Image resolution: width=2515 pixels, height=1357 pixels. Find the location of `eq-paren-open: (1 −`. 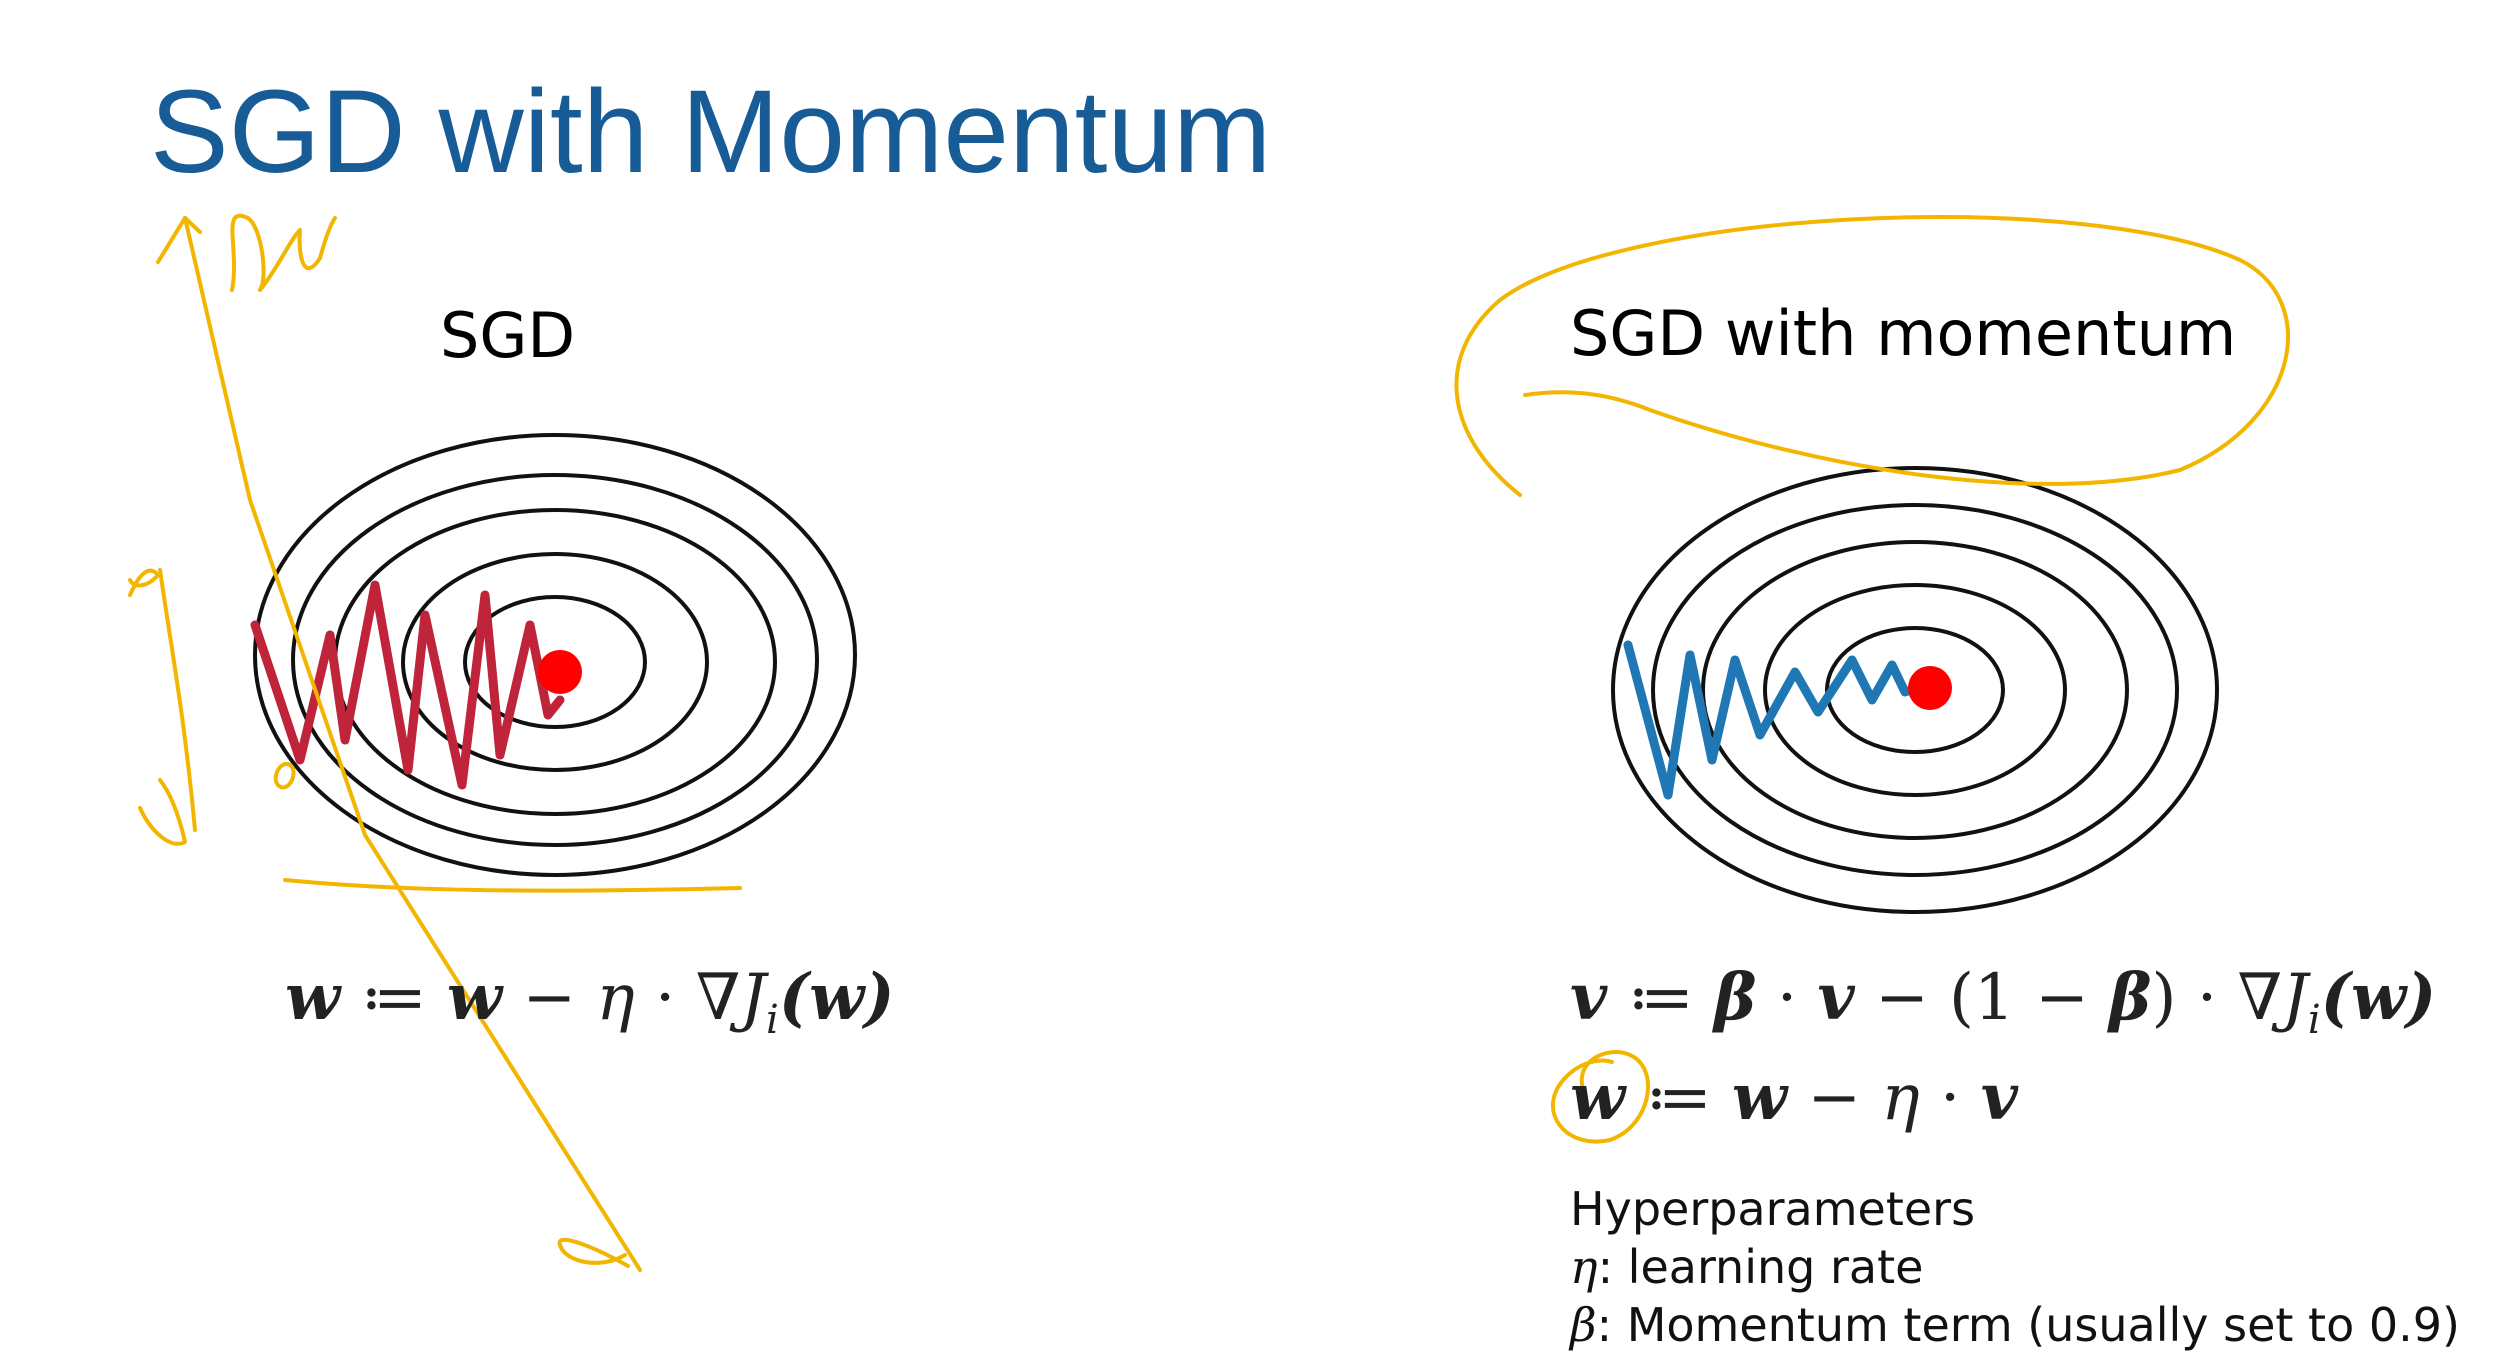

eq-paren-open: (1 − is located at coordinates (2029, 998).